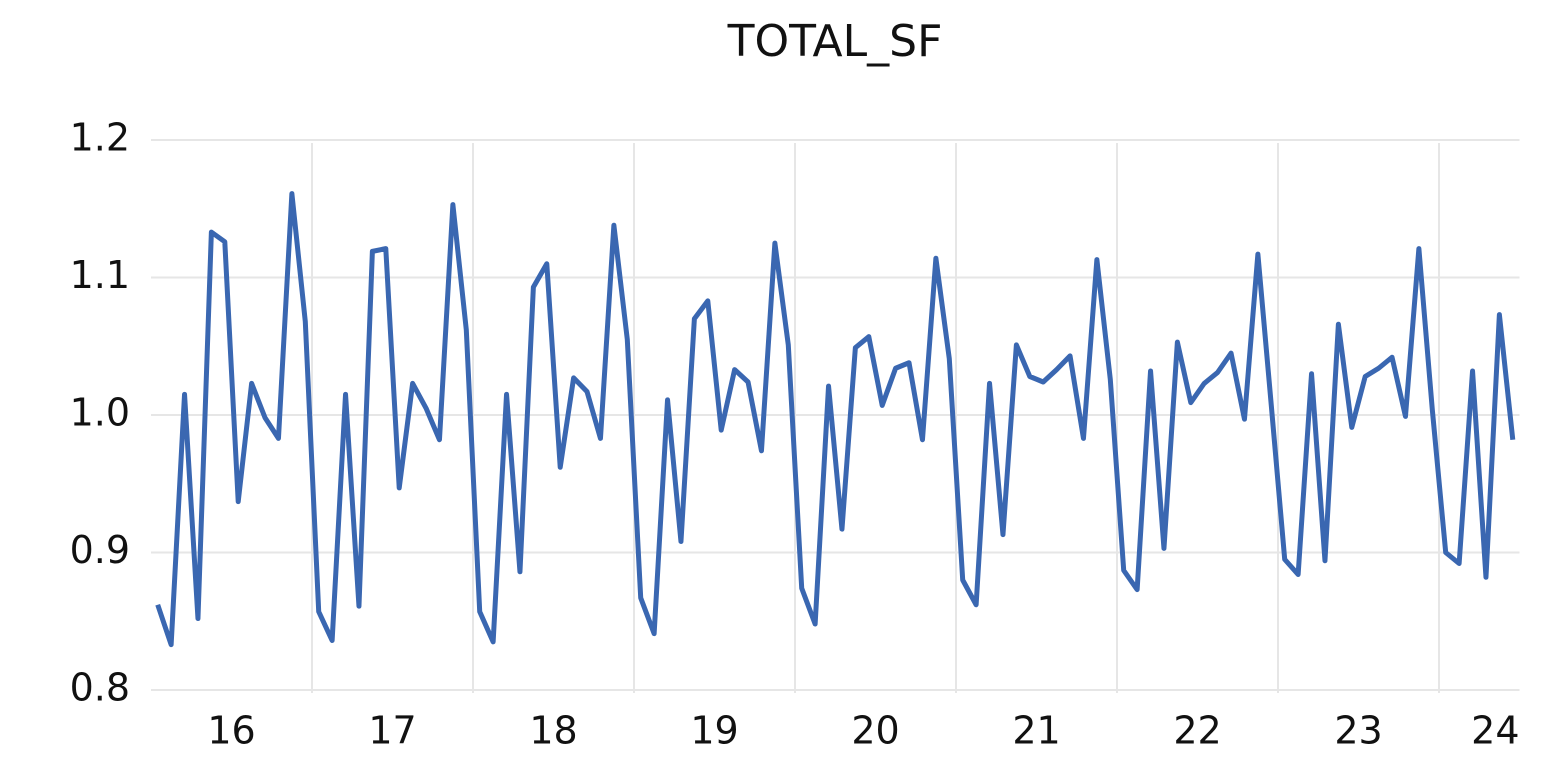 This screenshot has width=1563, height=760. I want to click on y-tick-label: 1.0, so click(100, 413).